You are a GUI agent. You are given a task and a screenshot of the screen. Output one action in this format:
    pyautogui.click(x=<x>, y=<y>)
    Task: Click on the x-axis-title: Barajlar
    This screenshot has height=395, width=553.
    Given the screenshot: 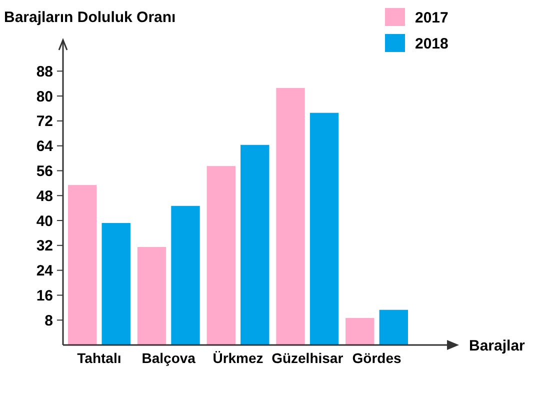 What is the action you would take?
    pyautogui.click(x=497, y=345)
    